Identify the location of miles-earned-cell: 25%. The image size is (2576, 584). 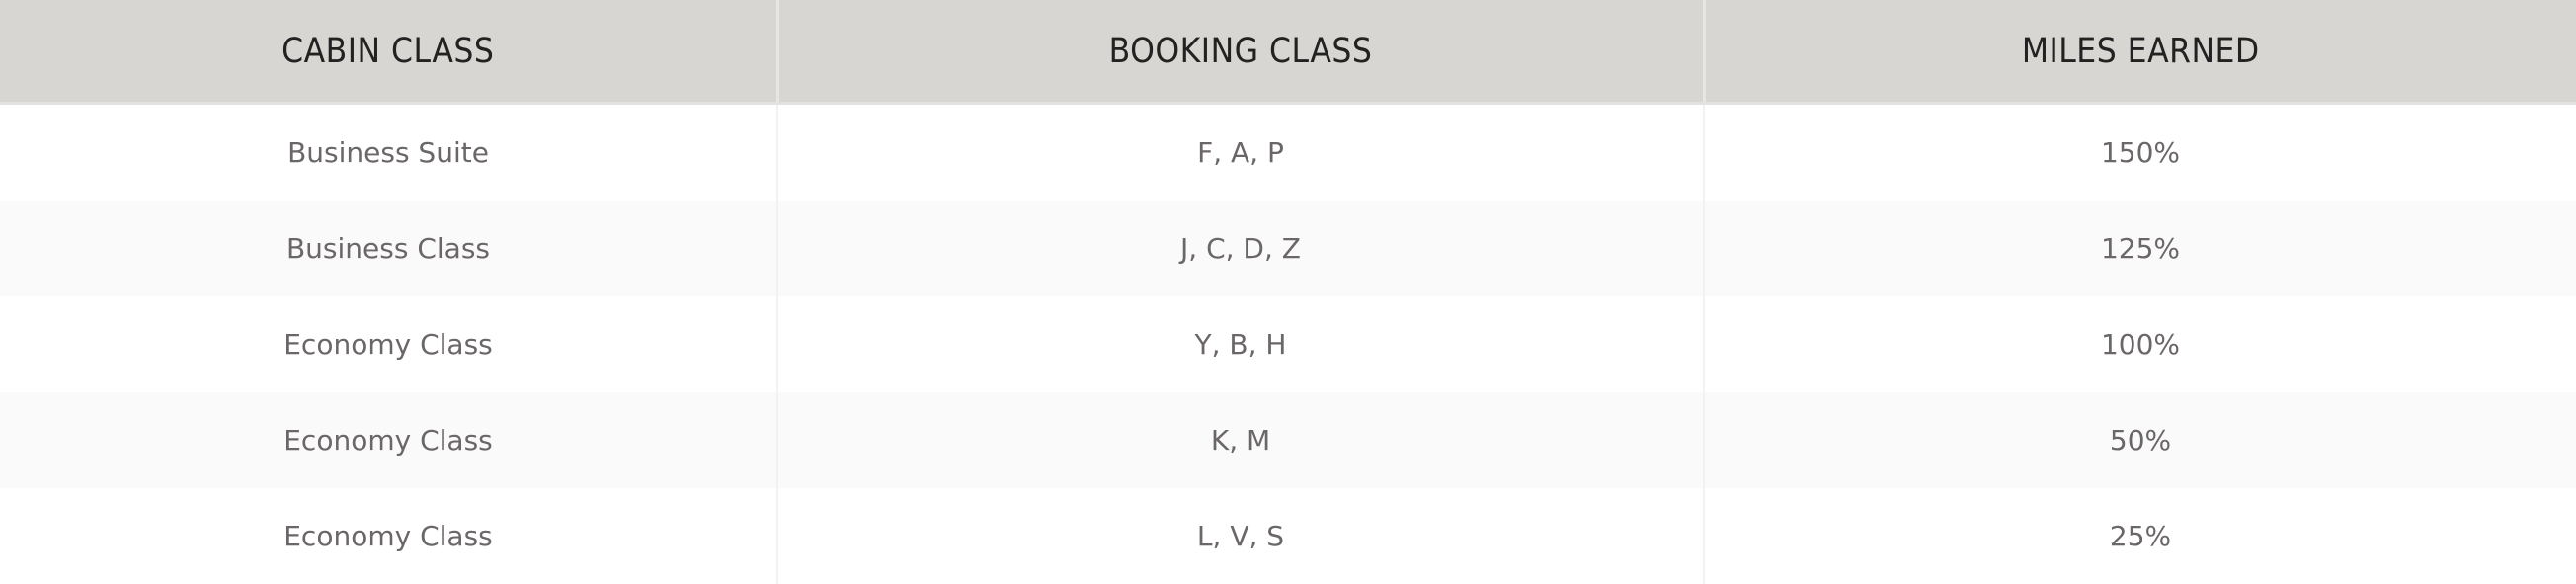
(2140, 536).